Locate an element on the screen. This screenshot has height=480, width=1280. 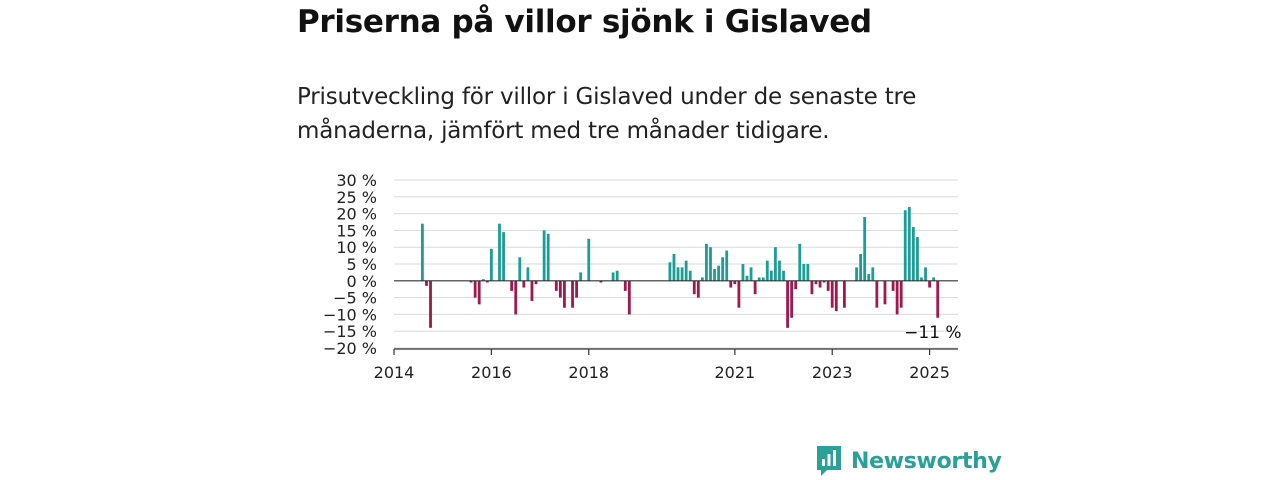
x-axis-labels: 2014 2016 2018 2021 2023 2025 is located at coordinates (662, 372).